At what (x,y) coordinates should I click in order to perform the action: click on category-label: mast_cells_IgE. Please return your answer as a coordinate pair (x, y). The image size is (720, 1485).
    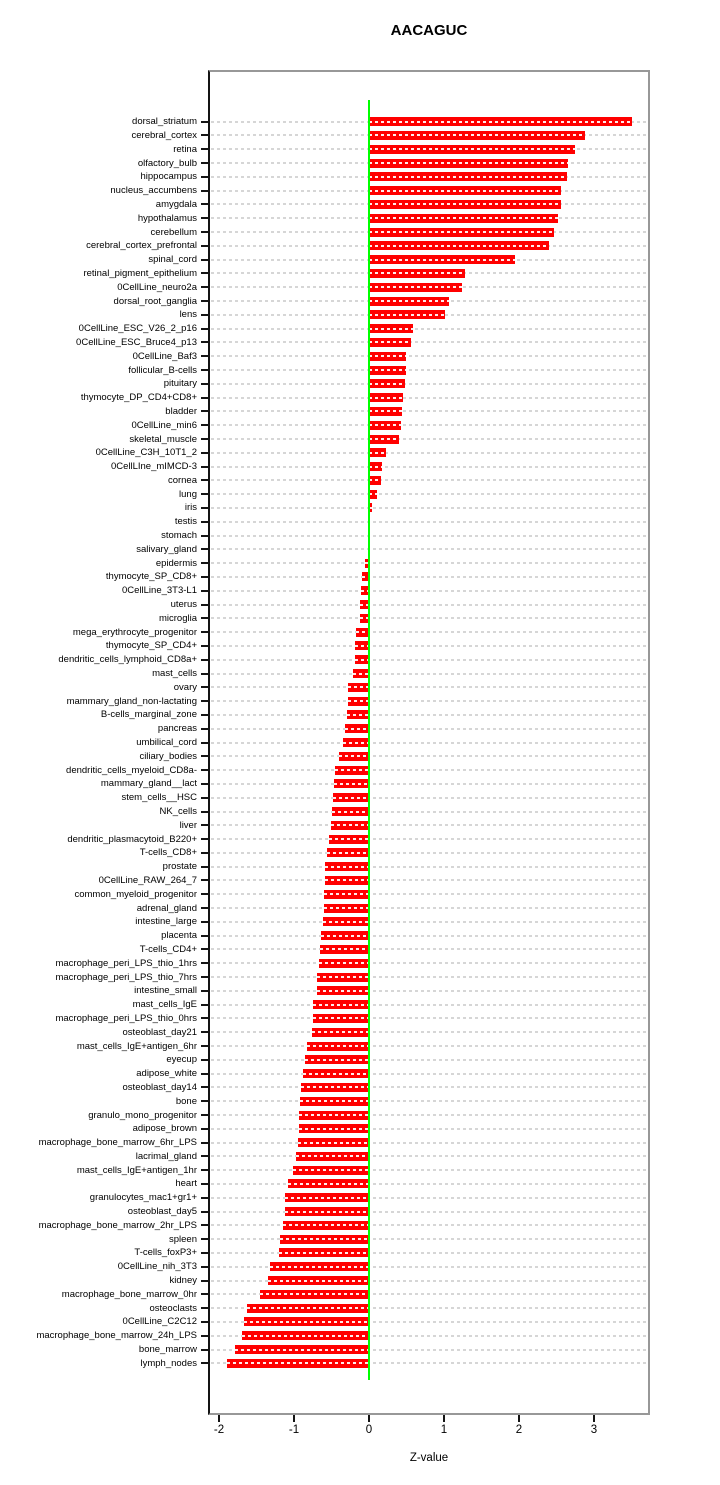
    Looking at the image, I should click on (164, 1005).